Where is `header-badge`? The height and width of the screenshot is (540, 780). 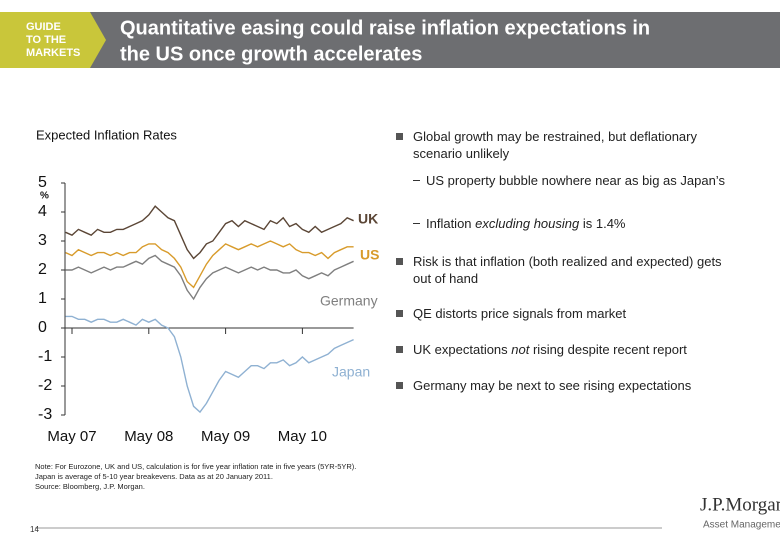 header-badge is located at coordinates (53, 40).